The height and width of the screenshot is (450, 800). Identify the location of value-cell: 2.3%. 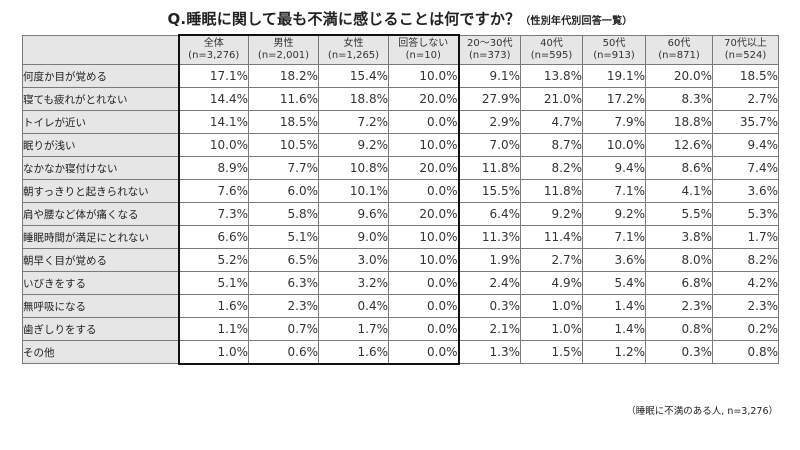
(745, 306).